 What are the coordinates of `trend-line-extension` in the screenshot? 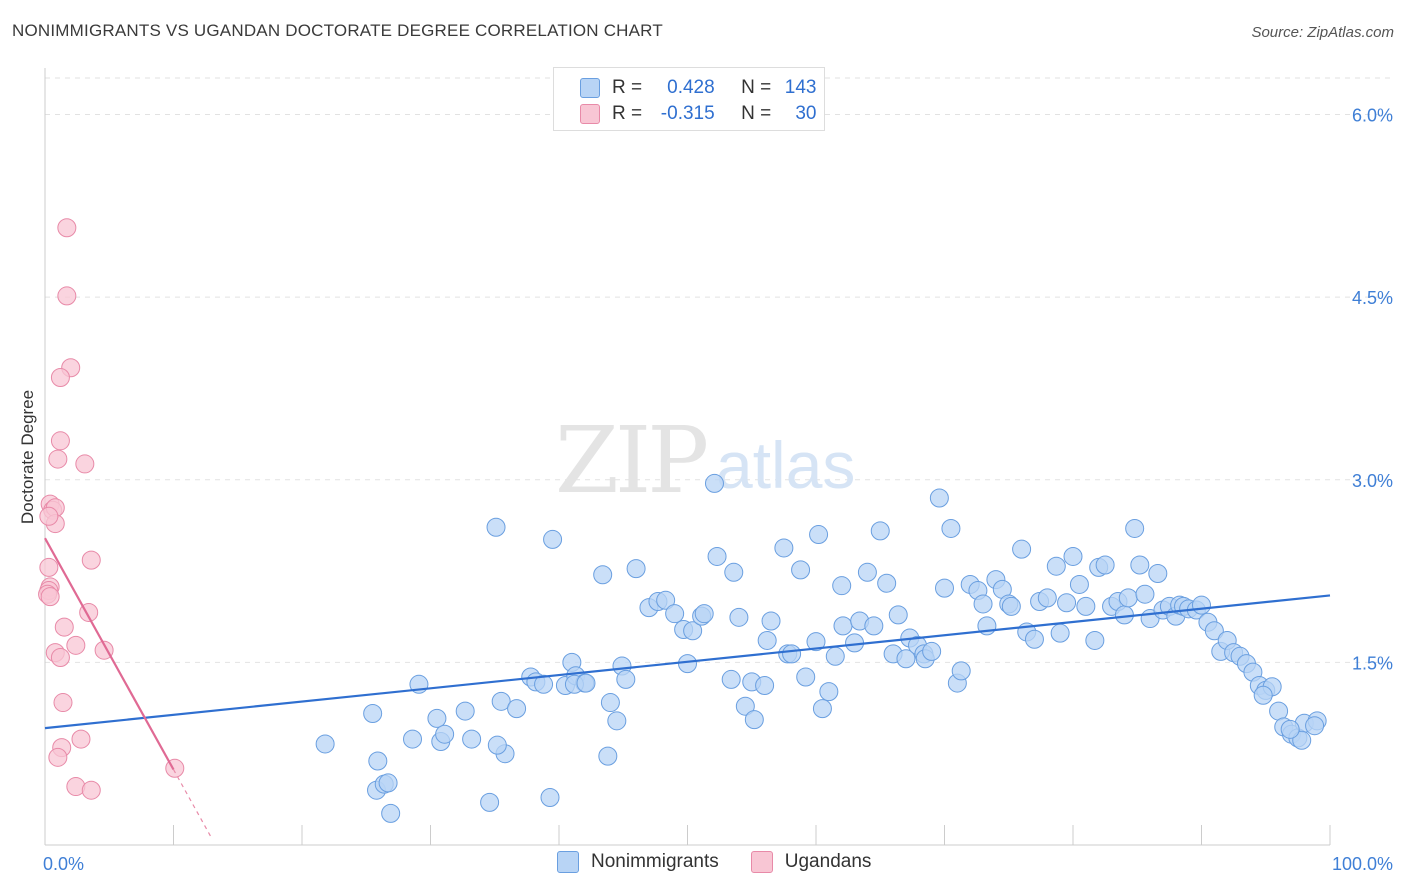 It's located at (192, 804).